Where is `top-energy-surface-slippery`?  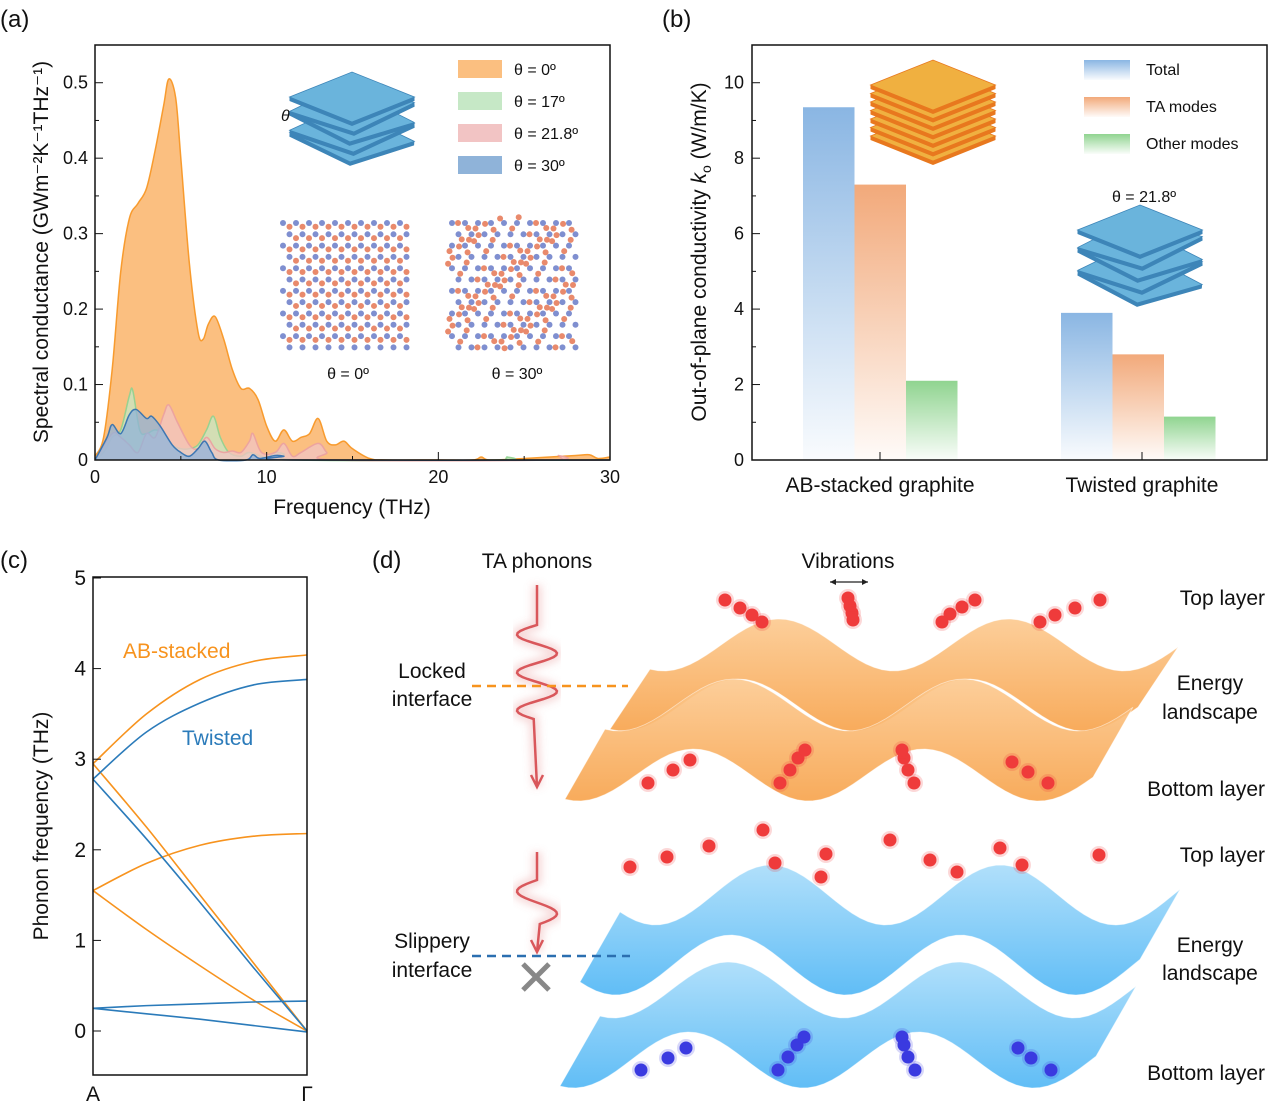
top-energy-surface-slippery is located at coordinates (880, 930).